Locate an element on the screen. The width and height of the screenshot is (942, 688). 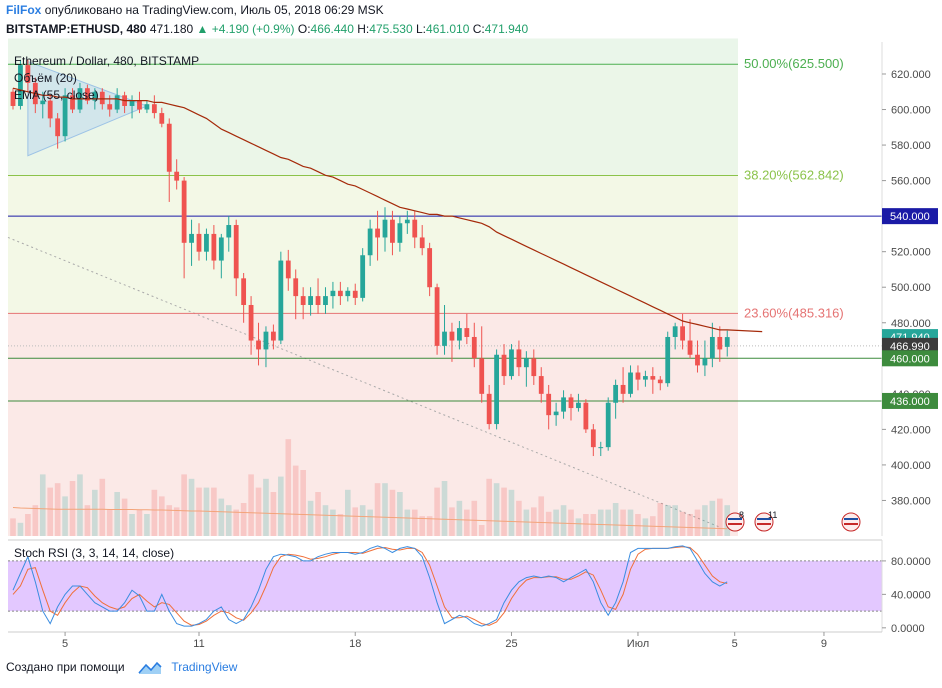
price-tick-label: 400.000 is located at coordinates (911, 466).